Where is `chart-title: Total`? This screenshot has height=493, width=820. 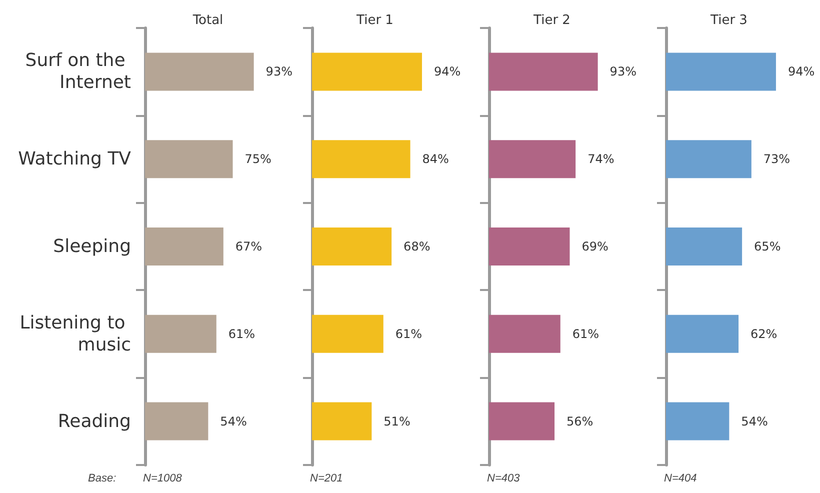 chart-title: Total is located at coordinates (208, 20).